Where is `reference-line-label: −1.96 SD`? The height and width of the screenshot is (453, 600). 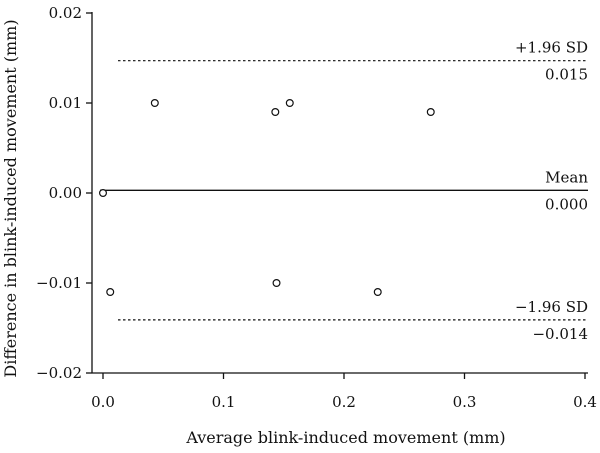 reference-line-label: −1.96 SD is located at coordinates (551, 307).